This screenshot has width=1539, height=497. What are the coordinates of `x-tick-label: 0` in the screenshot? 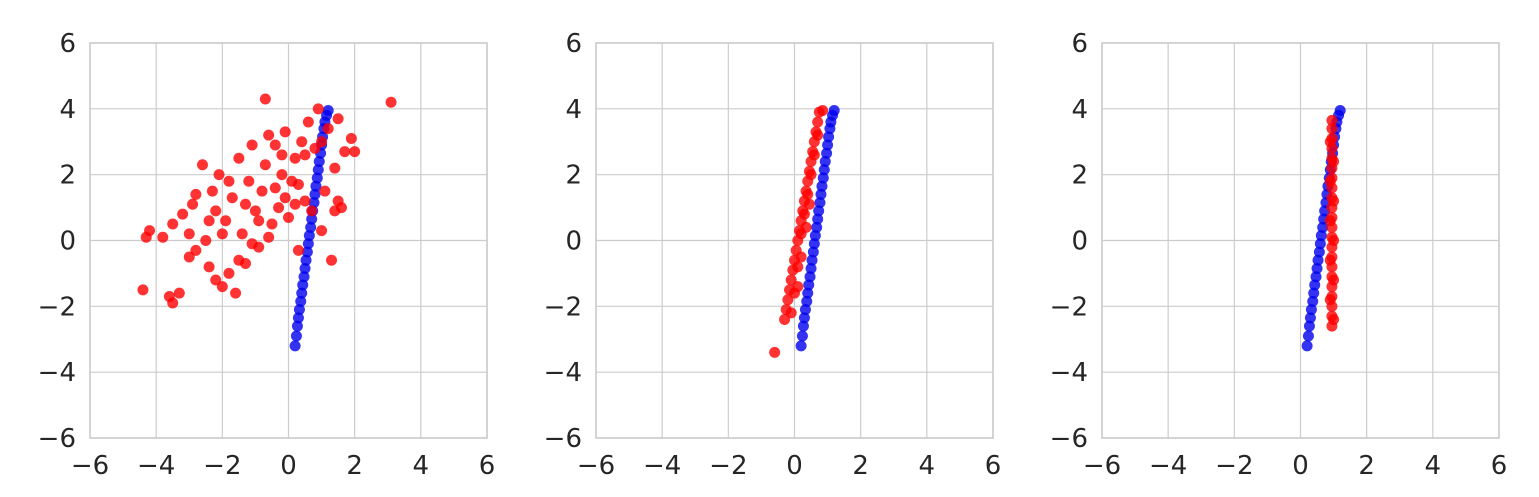 It's located at (288, 466).